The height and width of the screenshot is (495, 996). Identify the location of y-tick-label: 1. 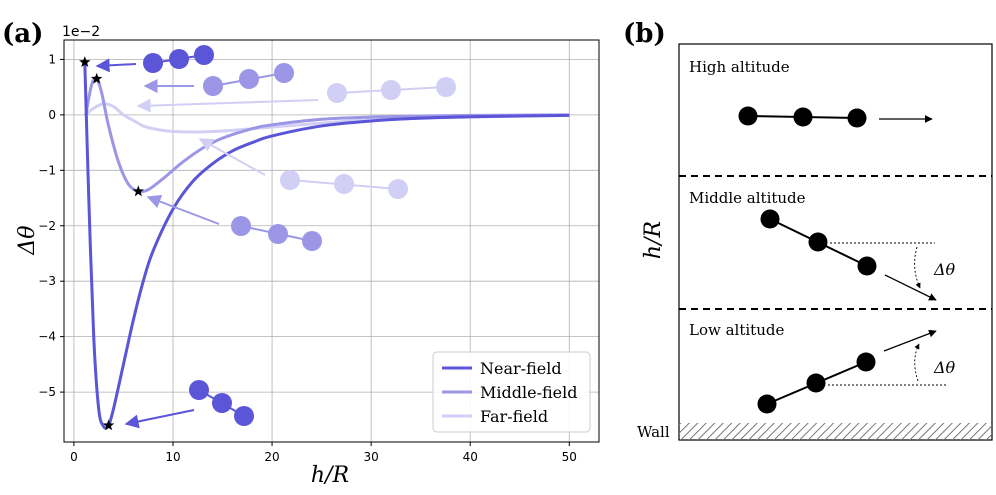
(52, 59).